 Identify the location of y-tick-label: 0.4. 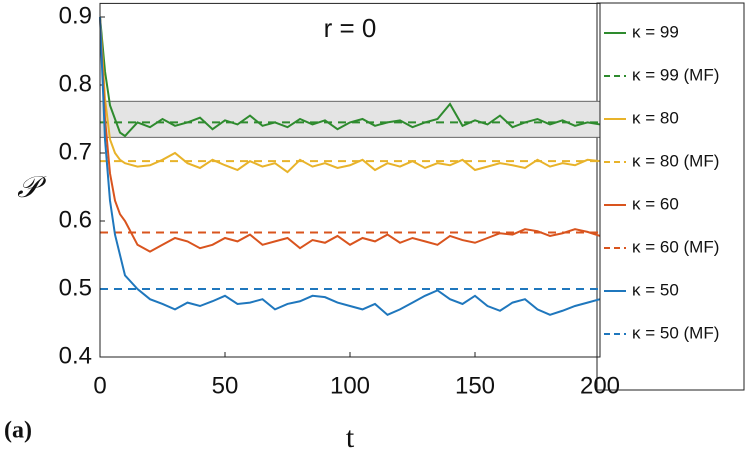
(75, 355).